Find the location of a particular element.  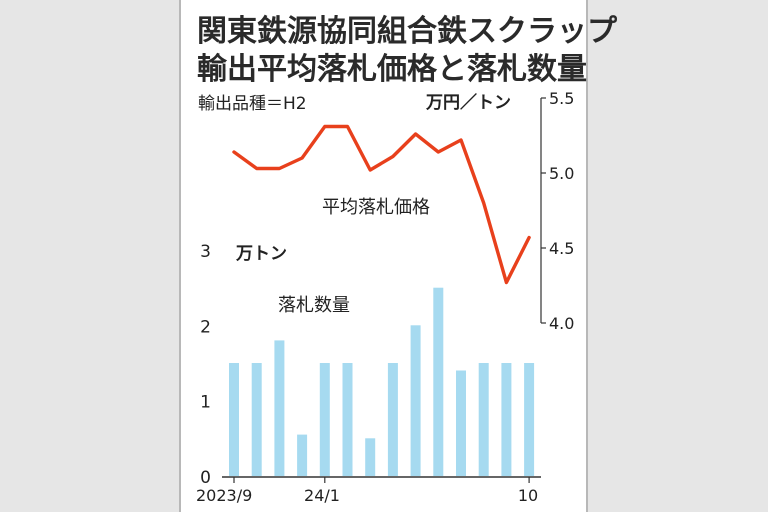

chart-title-line1: 関東鉄源協同組合鉄スクラップ is located at coordinates (407, 31).